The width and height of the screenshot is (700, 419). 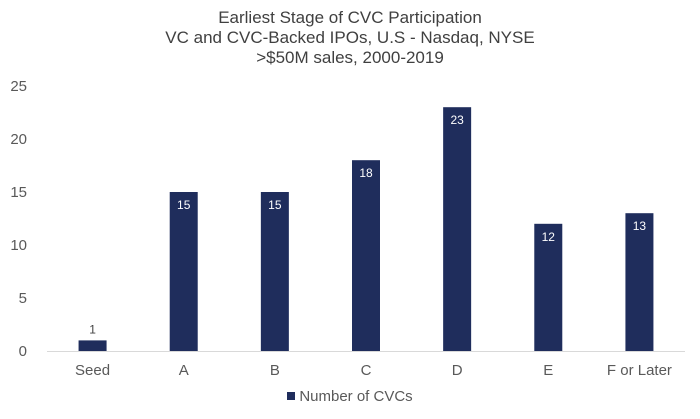 What do you see at coordinates (366, 173) in the screenshot?
I see `data-label: 18` at bounding box center [366, 173].